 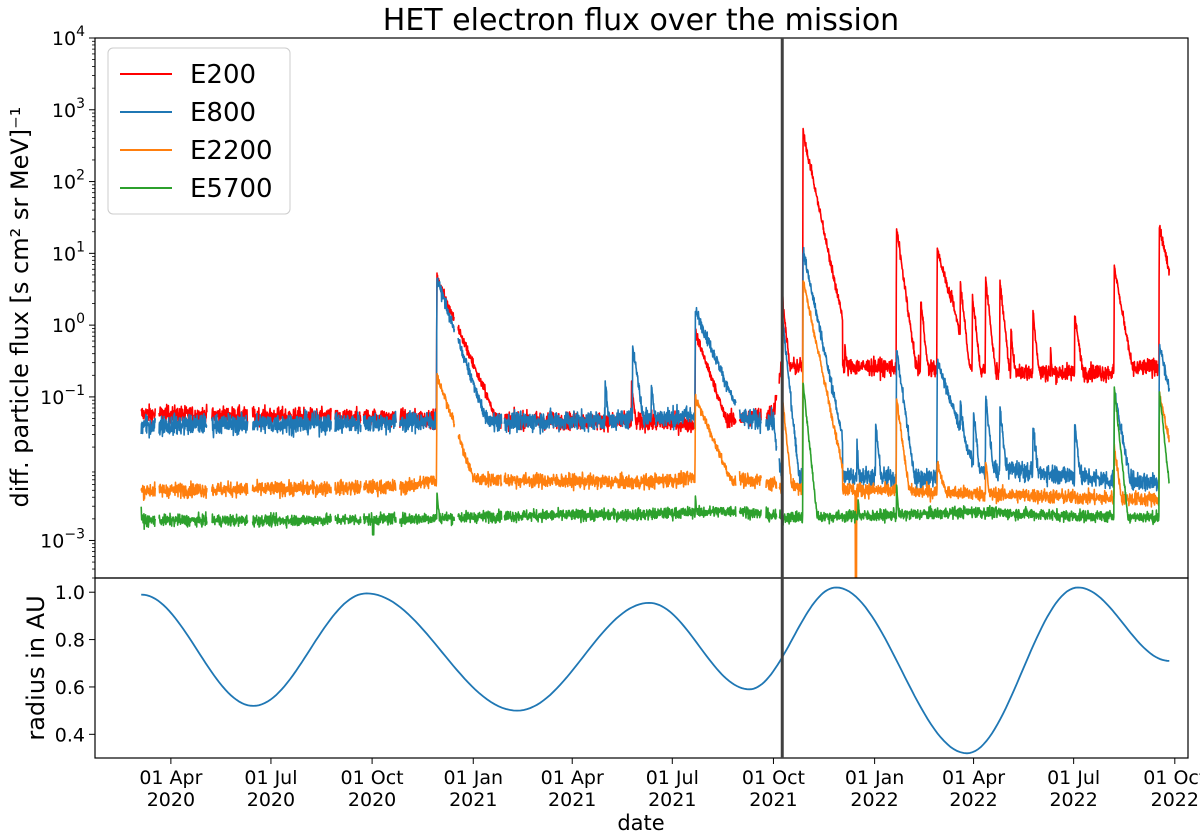 I want to click on flux-y-tick-label: 10¹, so click(x=68, y=252).